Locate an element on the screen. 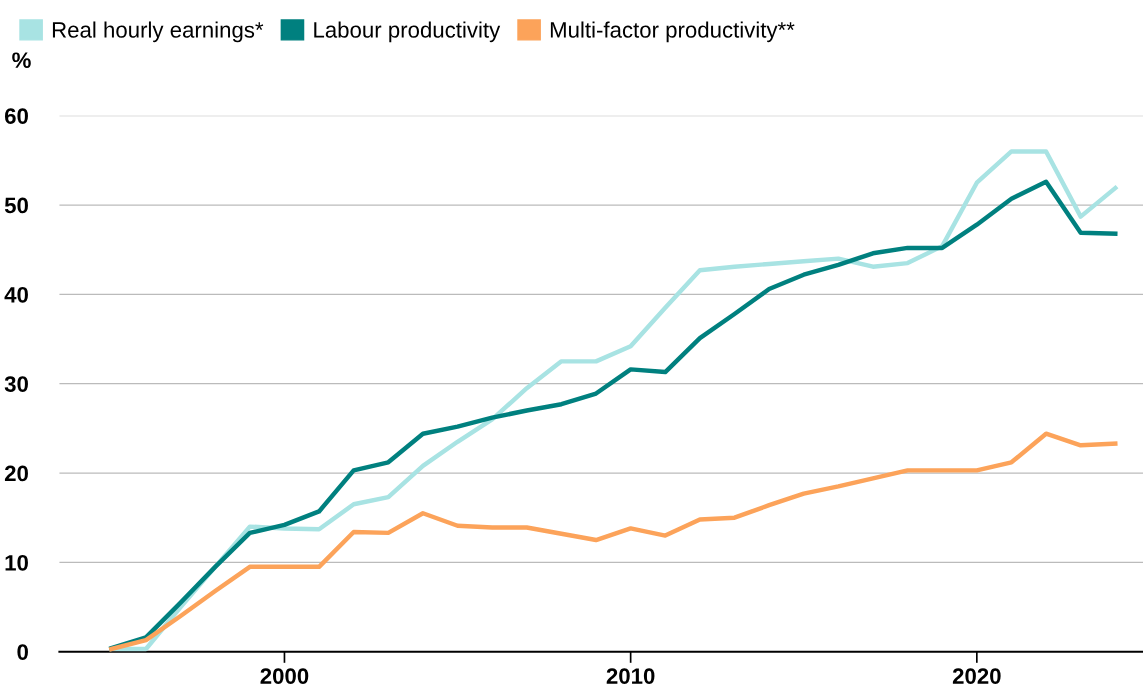 This screenshot has height=697, width=1143. y-tick-label: 60 is located at coordinates (16, 116).